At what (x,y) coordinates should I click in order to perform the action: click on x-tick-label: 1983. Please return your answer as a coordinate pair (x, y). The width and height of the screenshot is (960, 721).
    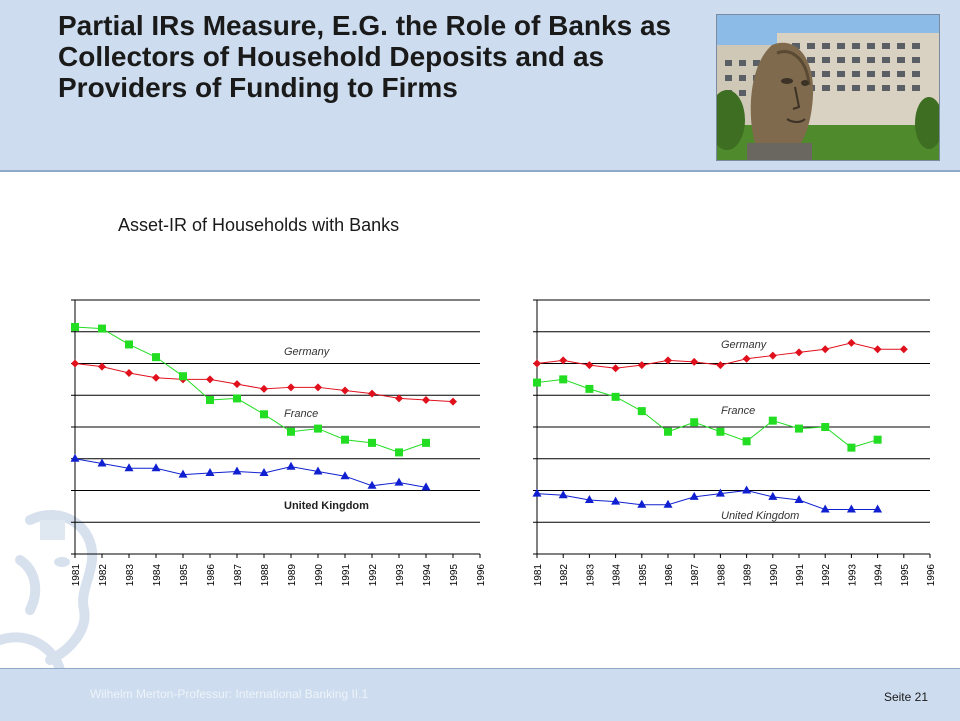
    Looking at the image, I should click on (130, 575).